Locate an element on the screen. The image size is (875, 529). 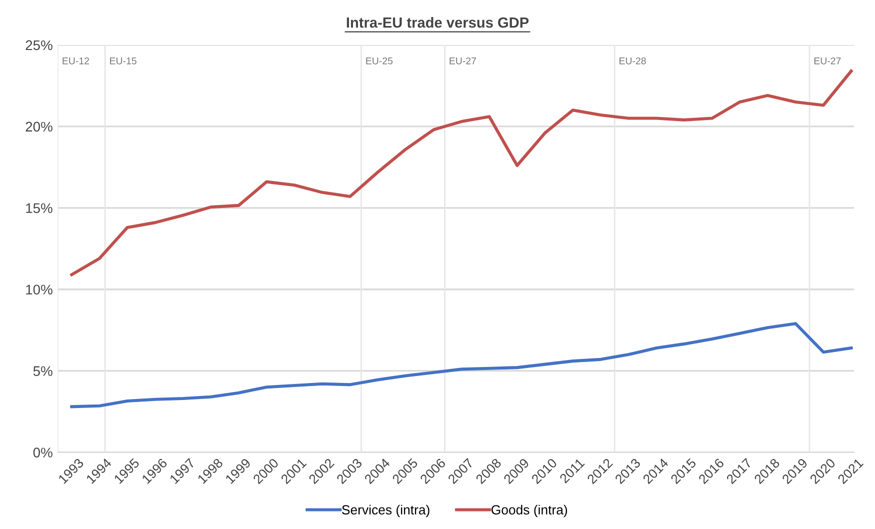
ref-line-label: EU-12 is located at coordinates (75, 60).